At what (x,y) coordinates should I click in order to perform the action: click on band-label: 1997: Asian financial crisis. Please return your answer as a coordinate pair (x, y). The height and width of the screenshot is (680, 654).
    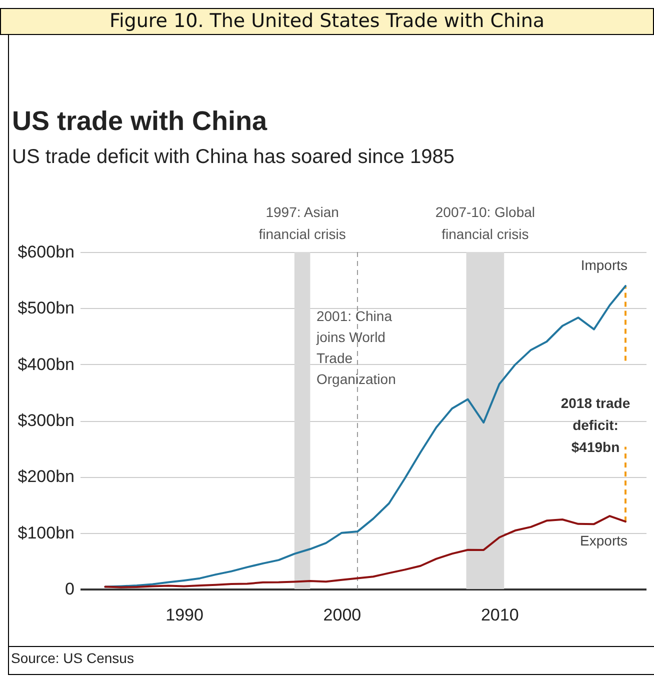
    Looking at the image, I should click on (302, 223).